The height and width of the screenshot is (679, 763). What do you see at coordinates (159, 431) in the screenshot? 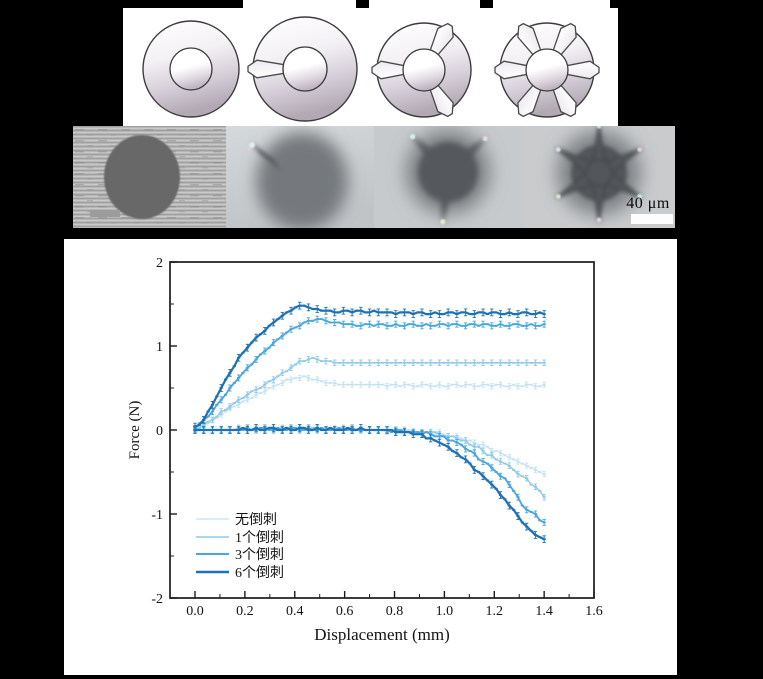
I see `y-tick-label: 0` at bounding box center [159, 431].